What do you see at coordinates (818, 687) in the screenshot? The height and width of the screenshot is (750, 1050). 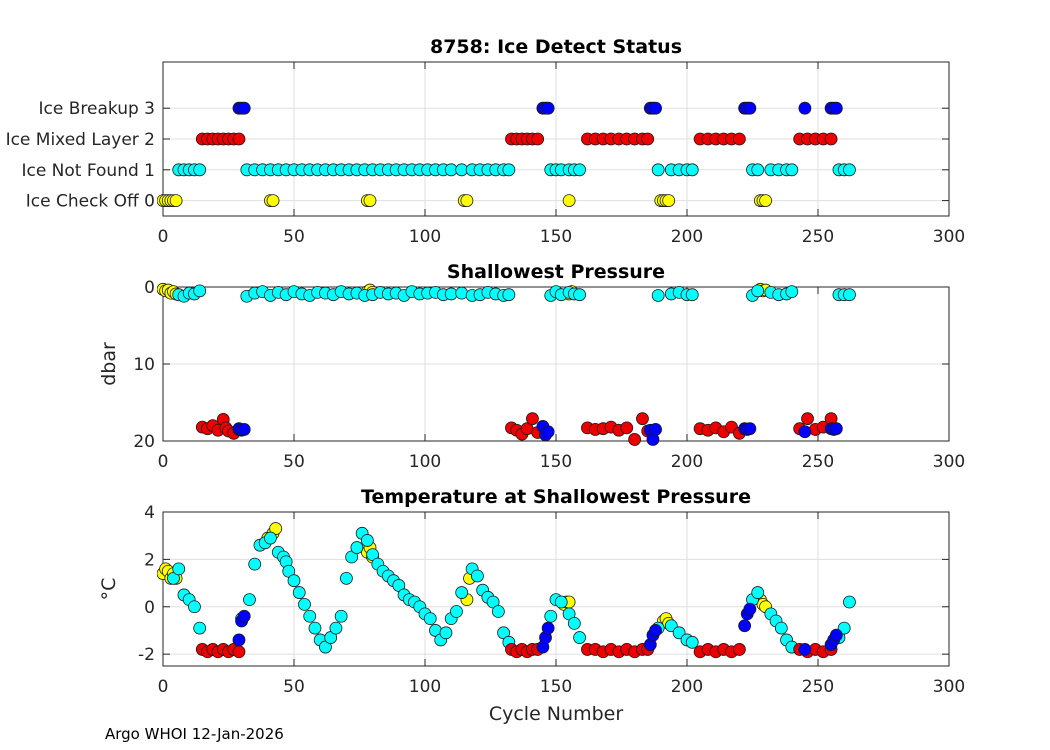 I see `chart-2-x-tick-label: 250` at bounding box center [818, 687].